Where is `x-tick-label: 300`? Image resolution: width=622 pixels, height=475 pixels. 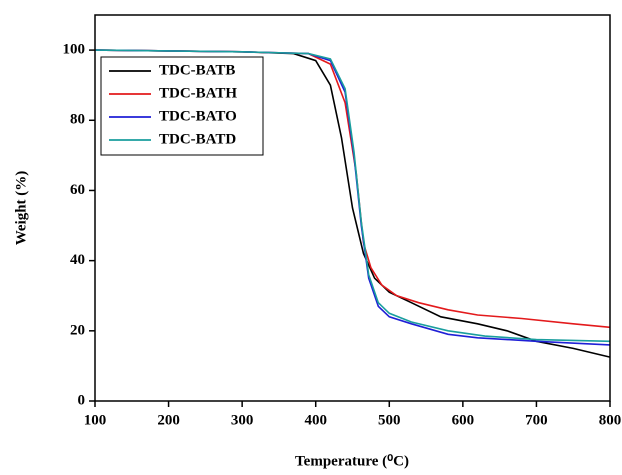 x-tick-label: 300 is located at coordinates (242, 420).